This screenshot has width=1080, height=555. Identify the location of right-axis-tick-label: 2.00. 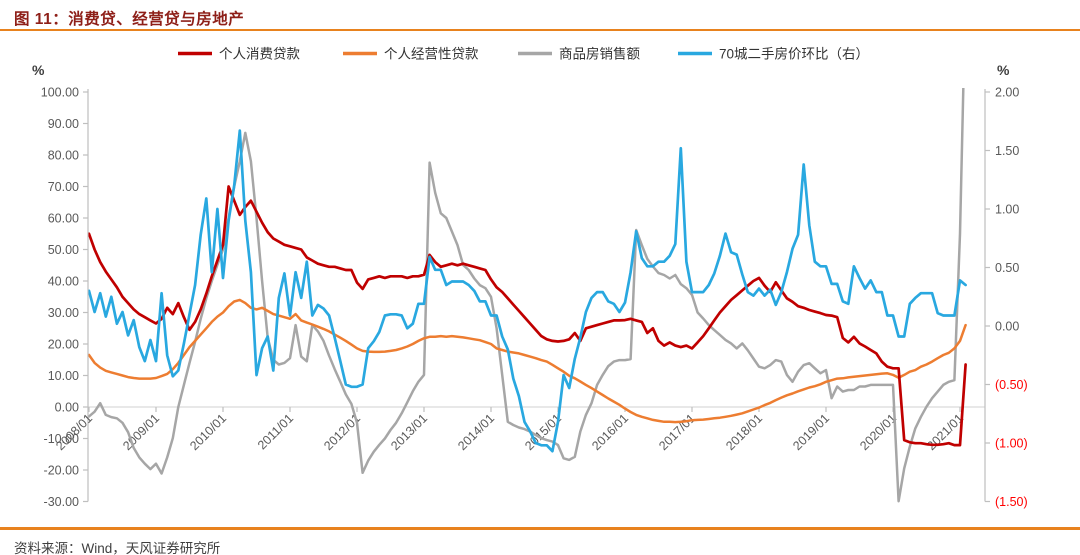
(1007, 93).